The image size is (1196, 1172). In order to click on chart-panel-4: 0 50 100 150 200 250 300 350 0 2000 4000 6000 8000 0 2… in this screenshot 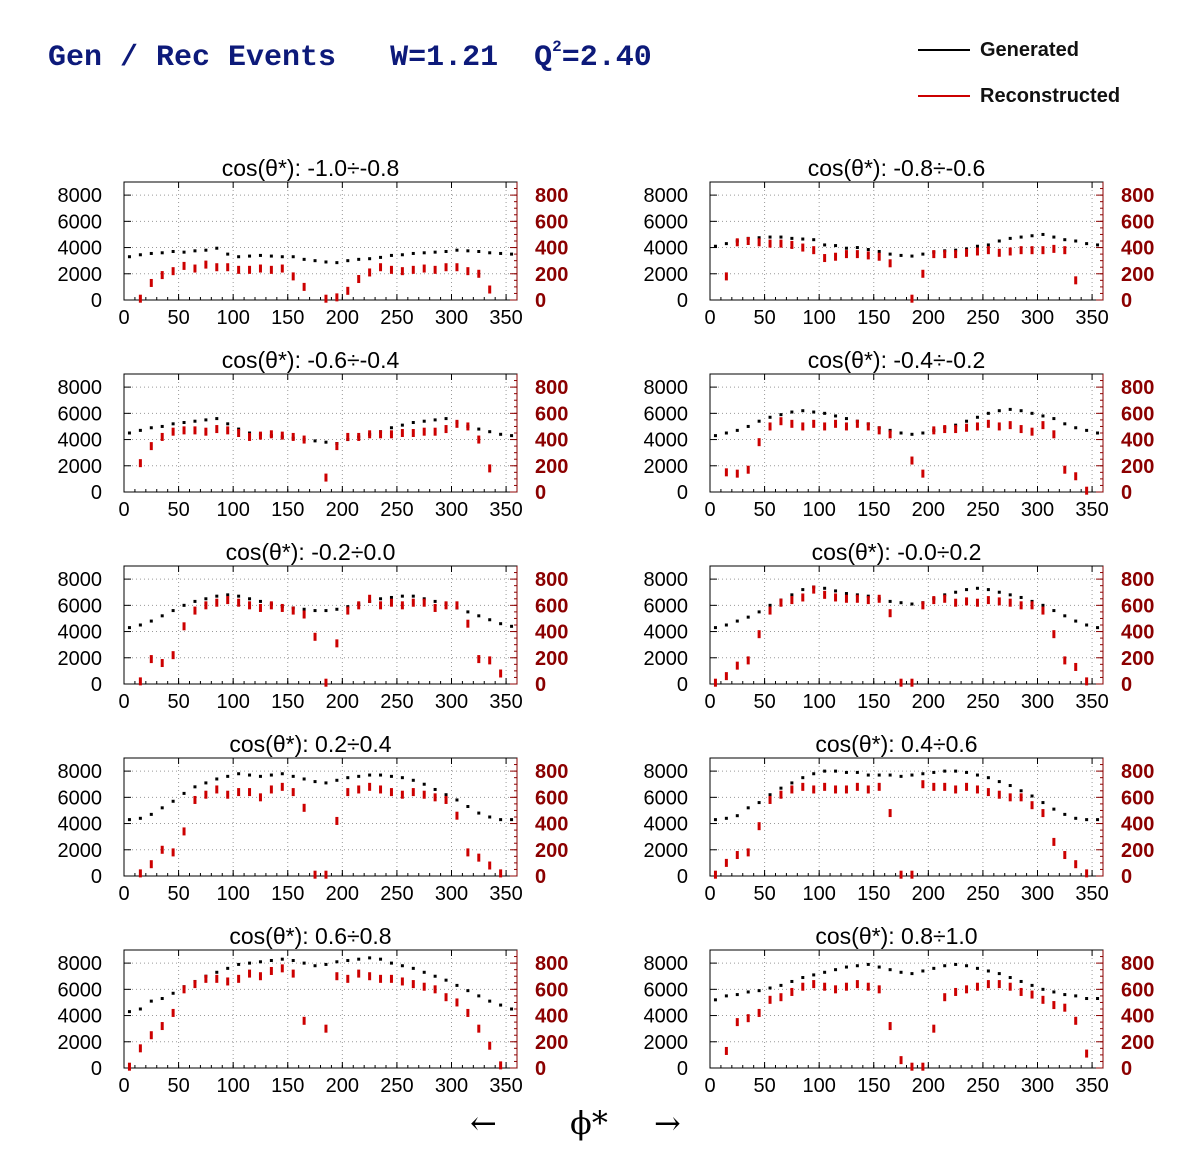, I will do `click(899, 434)`.